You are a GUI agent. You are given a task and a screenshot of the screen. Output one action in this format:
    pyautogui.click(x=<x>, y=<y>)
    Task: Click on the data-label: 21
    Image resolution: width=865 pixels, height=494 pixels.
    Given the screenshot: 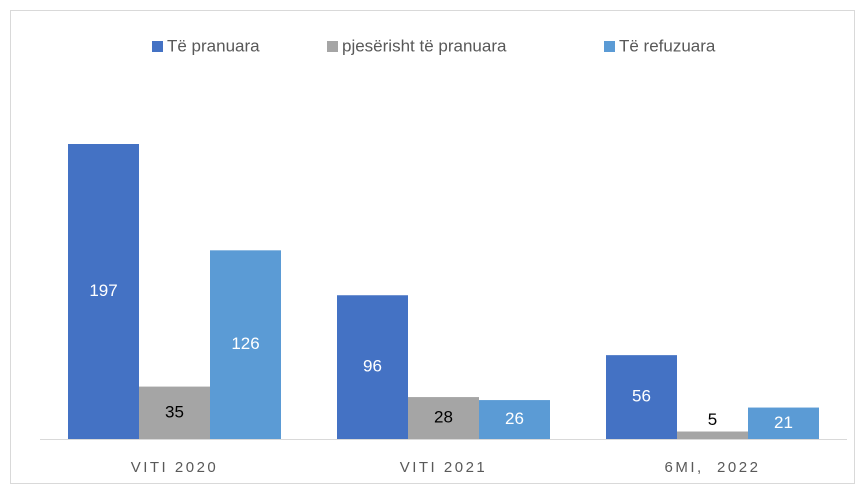 What is the action you would take?
    pyautogui.click(x=783, y=422)
    